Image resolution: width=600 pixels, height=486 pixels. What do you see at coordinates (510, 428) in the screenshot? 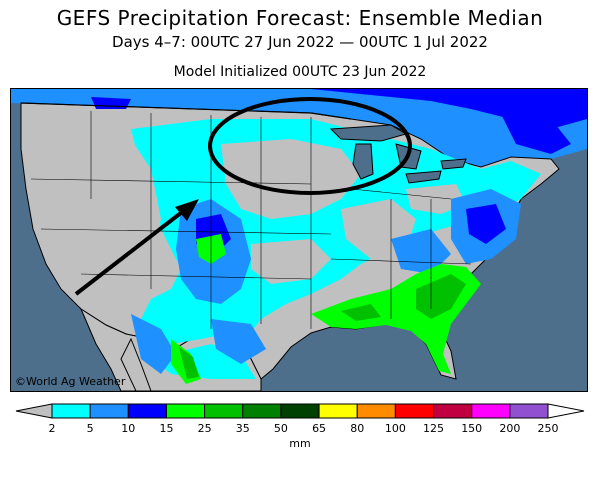
I see `legend-tick-label: 200` at bounding box center [510, 428].